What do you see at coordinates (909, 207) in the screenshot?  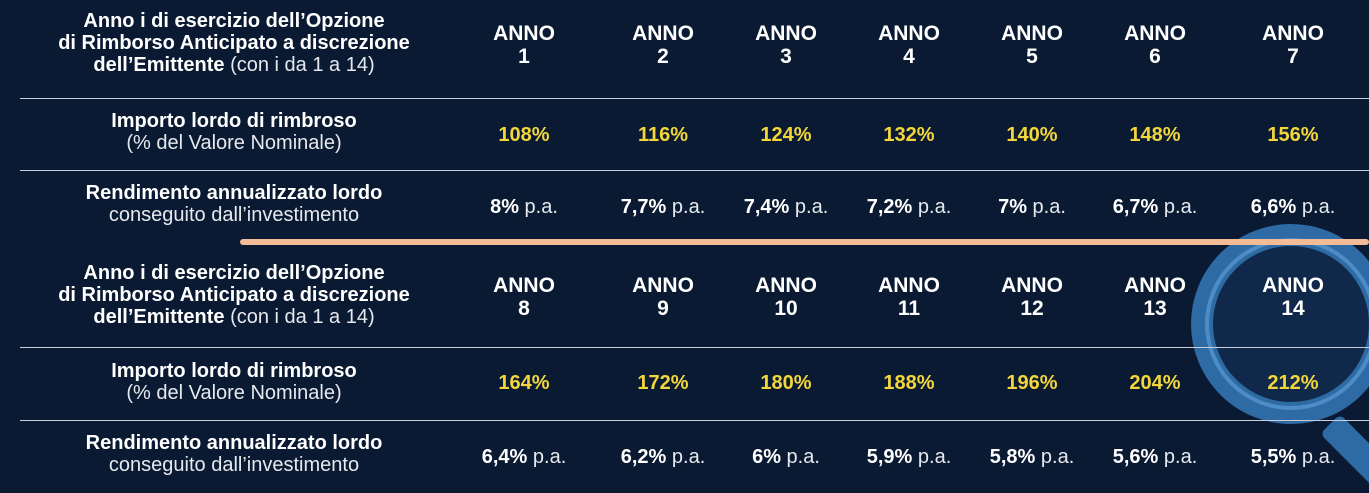 I see `rendimento-value: 7,2% p.a.` at bounding box center [909, 207].